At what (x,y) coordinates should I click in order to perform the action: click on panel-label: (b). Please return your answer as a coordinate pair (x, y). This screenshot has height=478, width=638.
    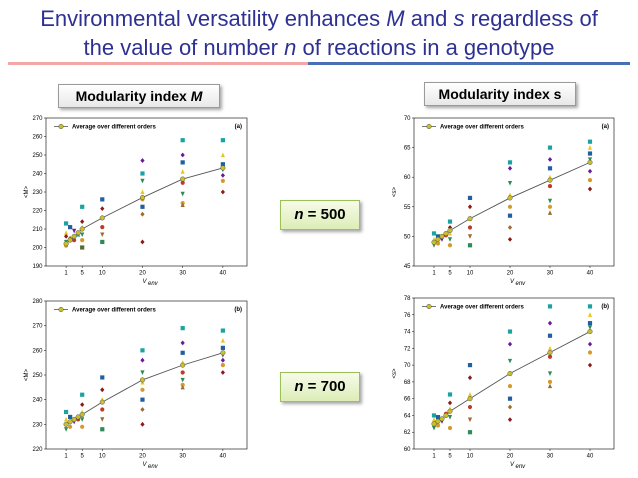
    Looking at the image, I should click on (238, 310).